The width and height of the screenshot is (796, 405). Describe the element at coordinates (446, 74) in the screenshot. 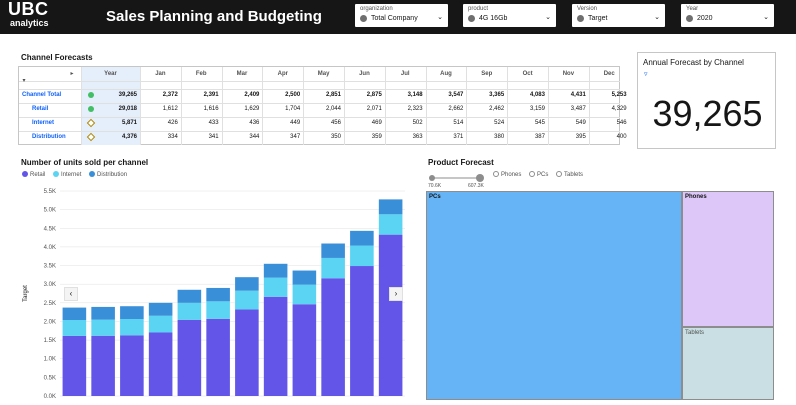

I see `column-header: Aug` at that location.